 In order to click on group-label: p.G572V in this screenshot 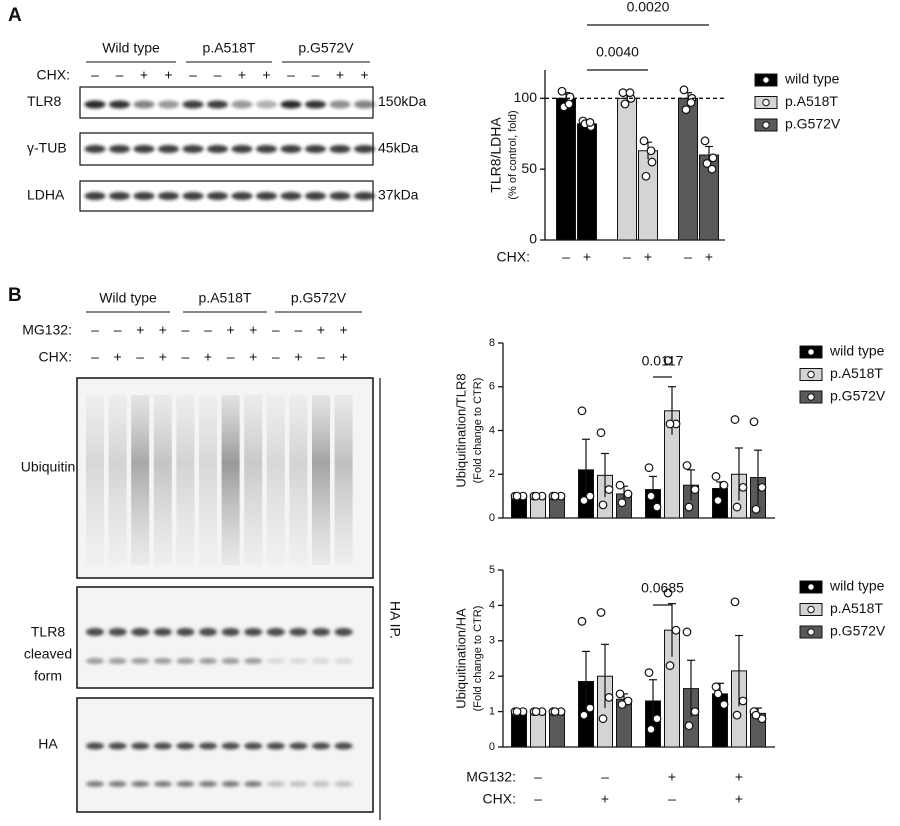, I will do `click(319, 298)`.